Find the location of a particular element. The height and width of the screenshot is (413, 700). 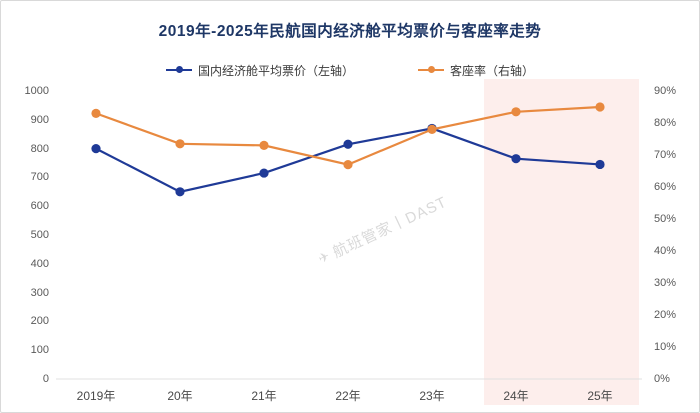

left-axis-tick: 0 is located at coordinates (45, 379).